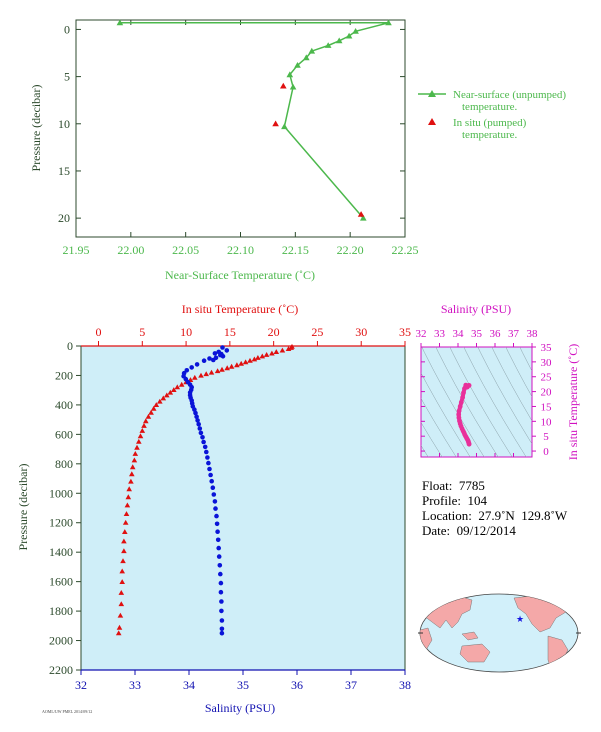  What do you see at coordinates (547, 363) in the screenshot?
I see `ts-y-tick-label: 30` at bounding box center [547, 363].